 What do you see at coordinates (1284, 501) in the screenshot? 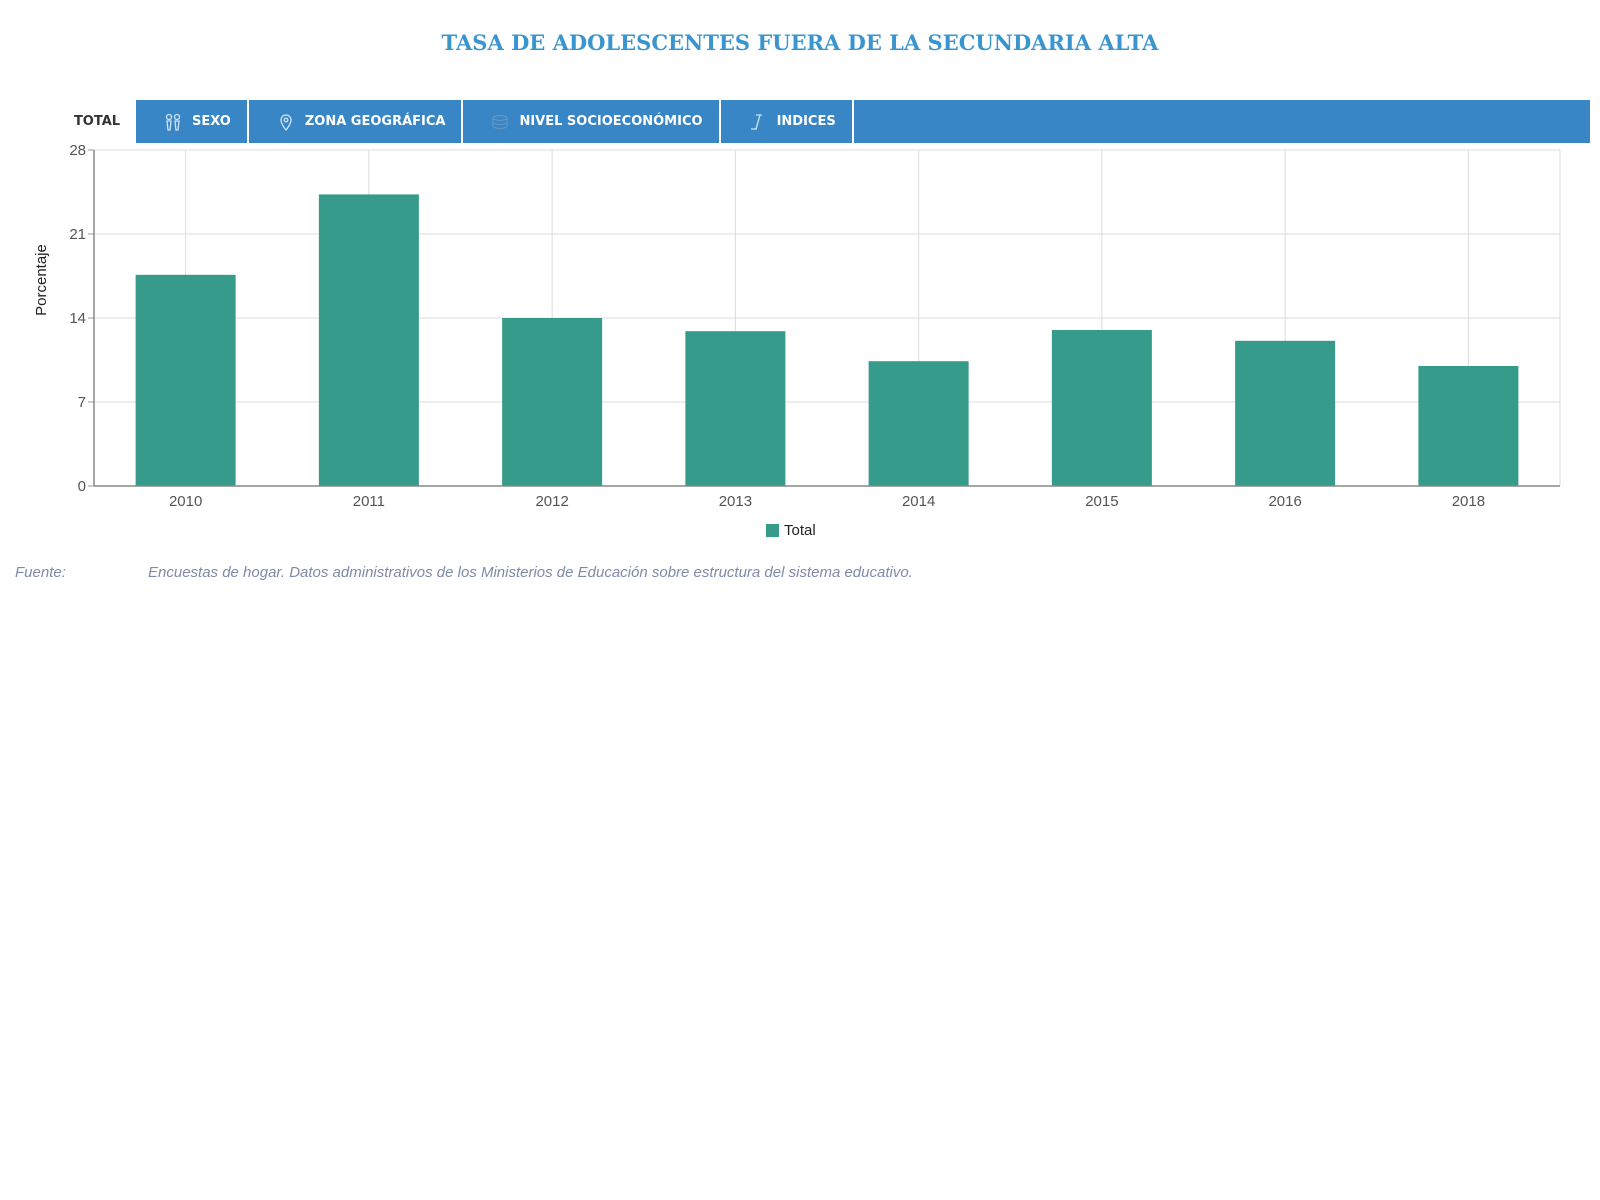
I see `x-tick-label: 2016` at bounding box center [1284, 501].